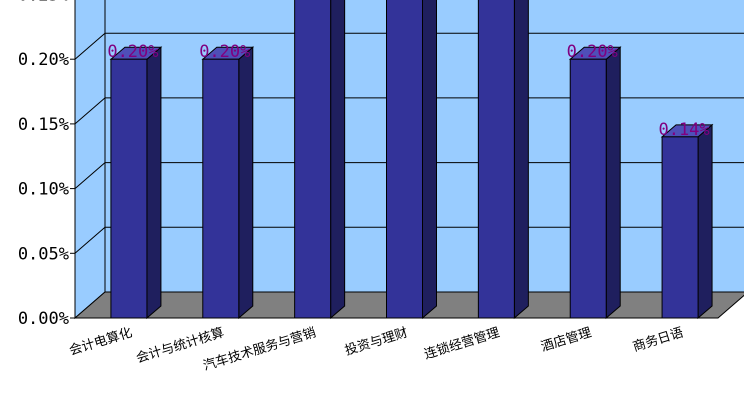 This screenshot has height=405, width=744. Describe the element at coordinates (683, 130) in the screenshot. I see `value-label: 0.14%` at that location.